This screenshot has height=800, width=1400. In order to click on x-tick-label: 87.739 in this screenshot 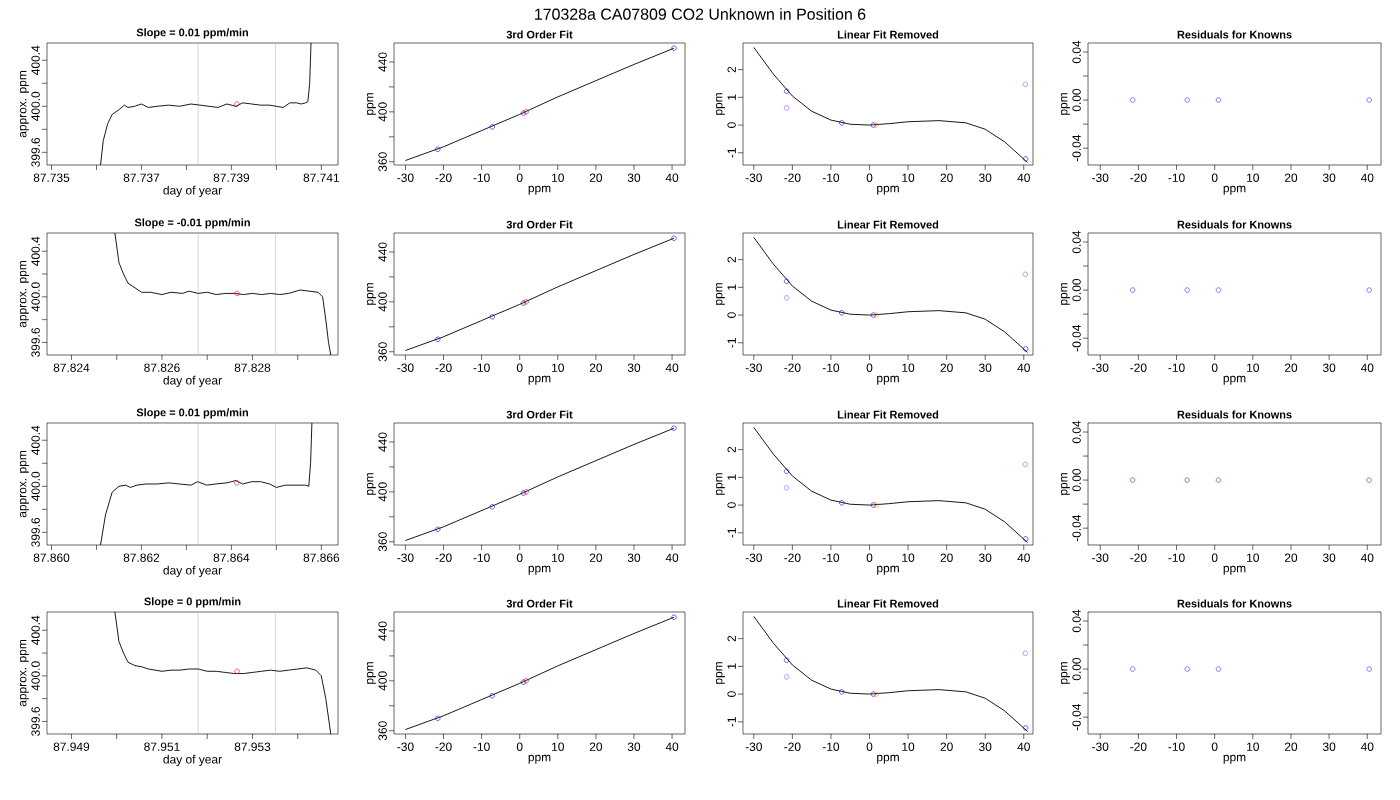, I will do `click(231, 177)`.